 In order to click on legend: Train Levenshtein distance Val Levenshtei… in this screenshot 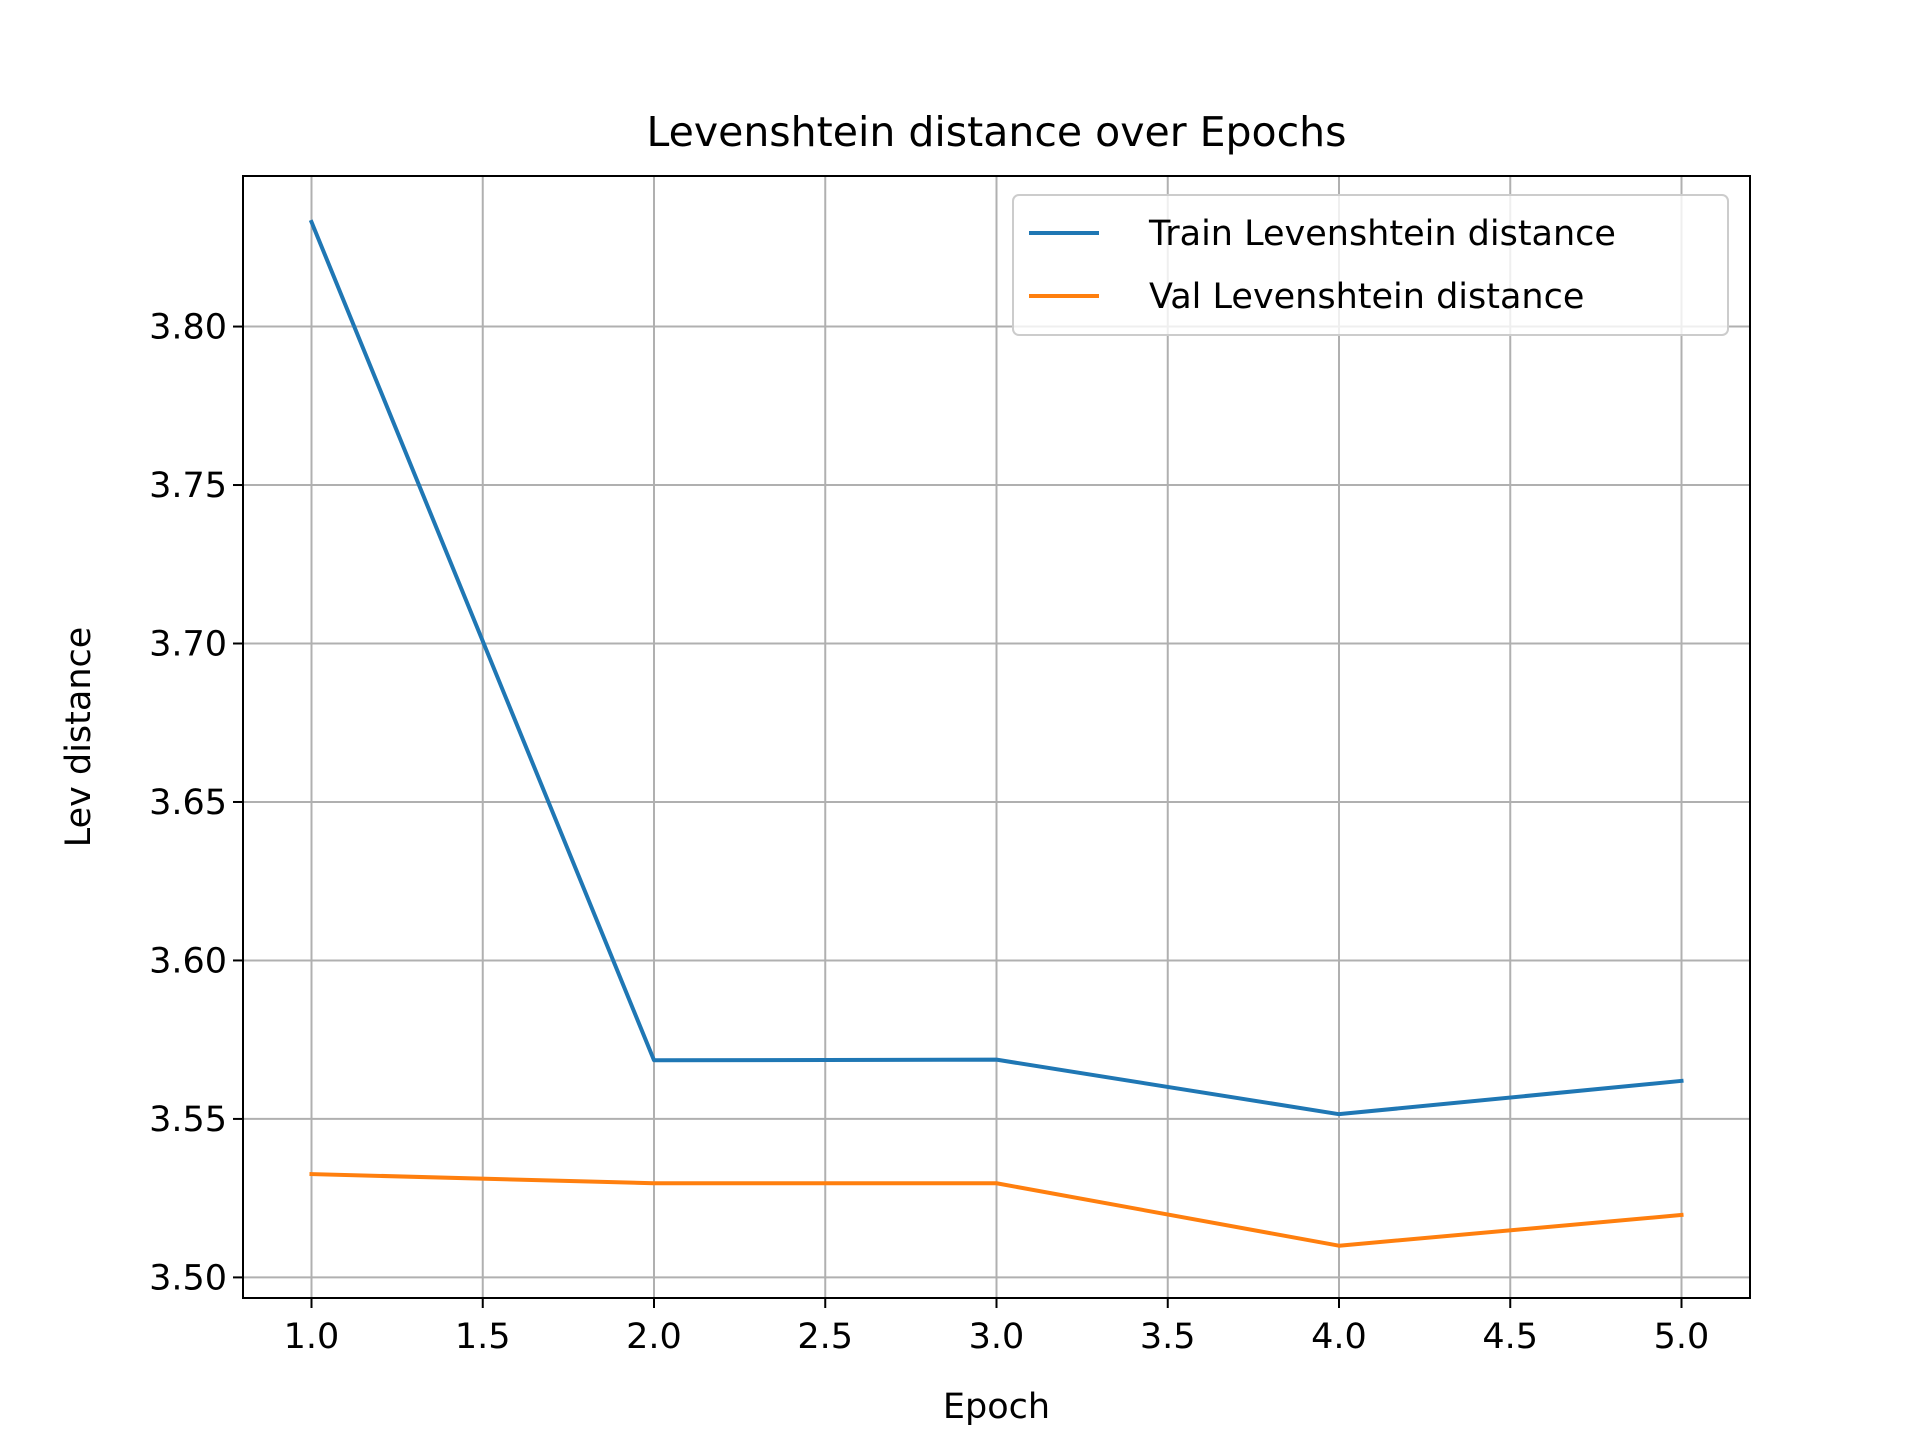, I will do `click(1370, 265)`.